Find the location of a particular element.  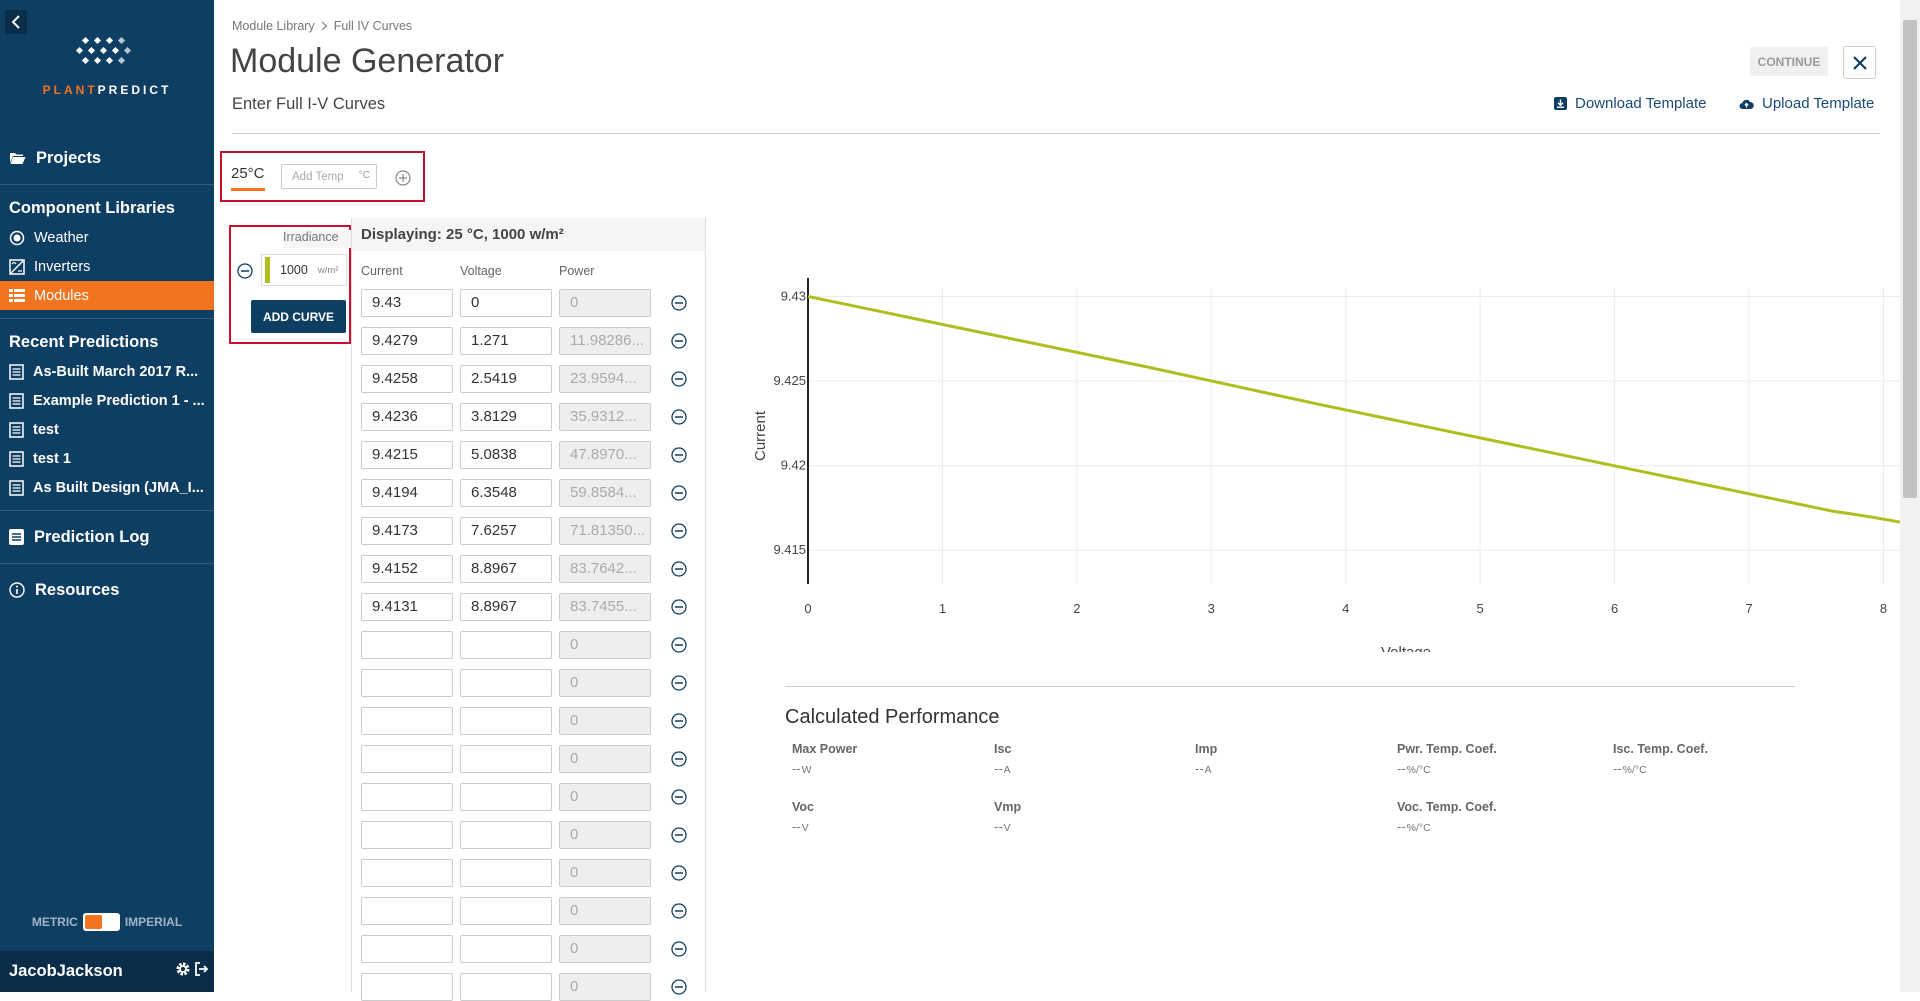

continue-button: CONTINUE is located at coordinates (1789, 61).